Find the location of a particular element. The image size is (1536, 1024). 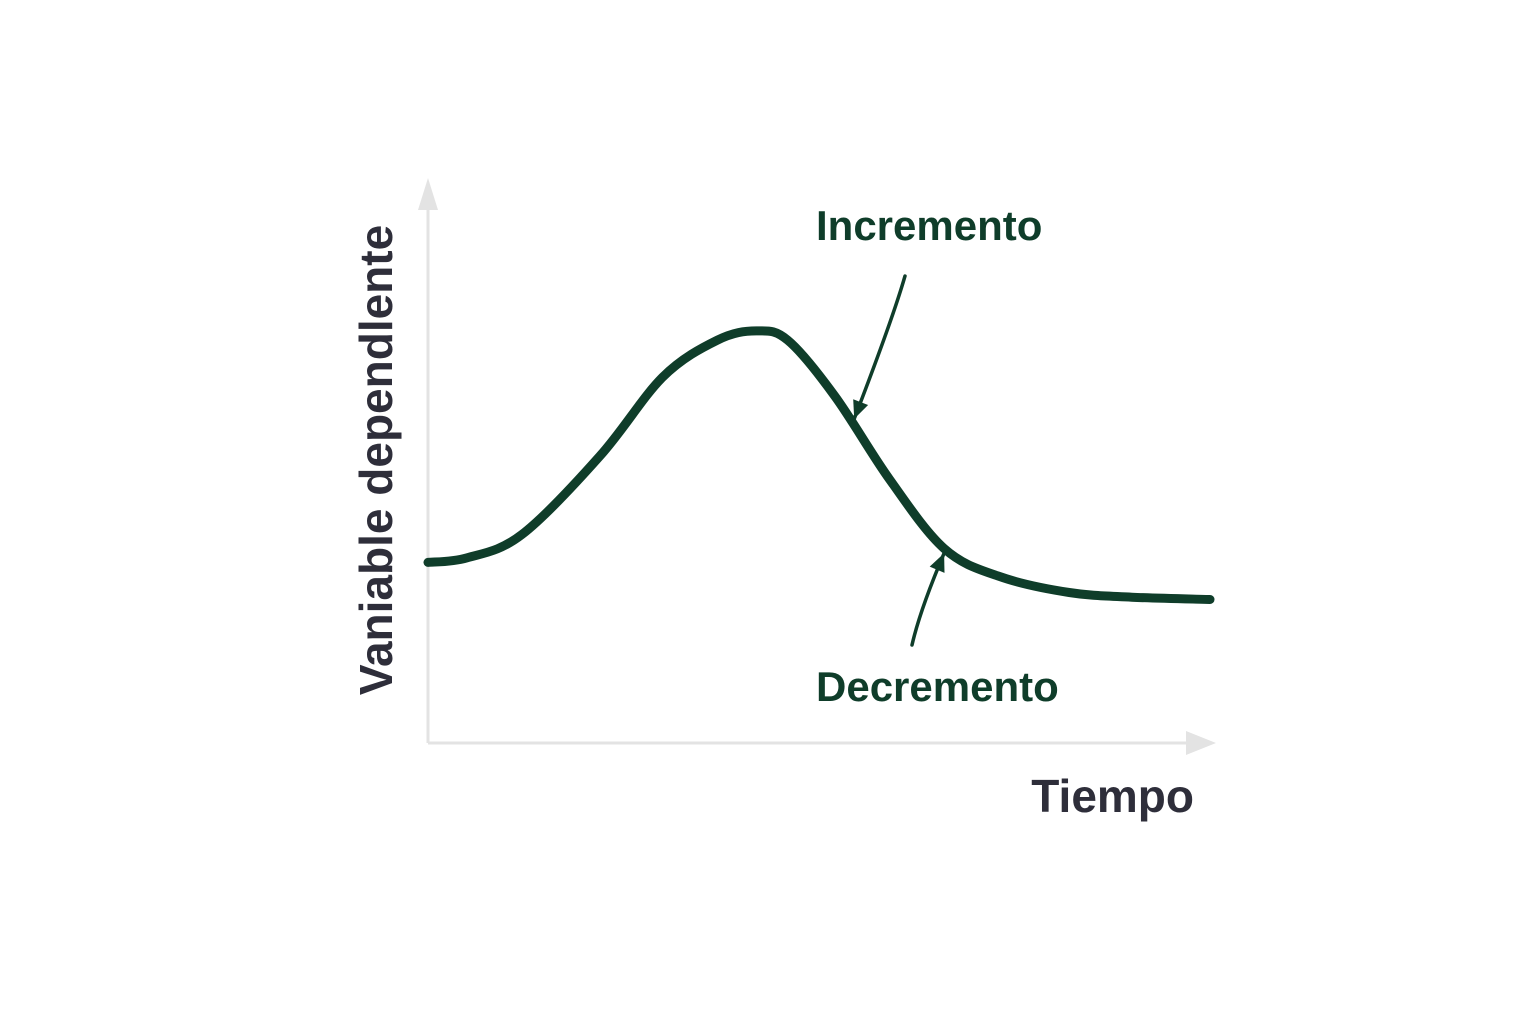

series-line is located at coordinates (819, 465).